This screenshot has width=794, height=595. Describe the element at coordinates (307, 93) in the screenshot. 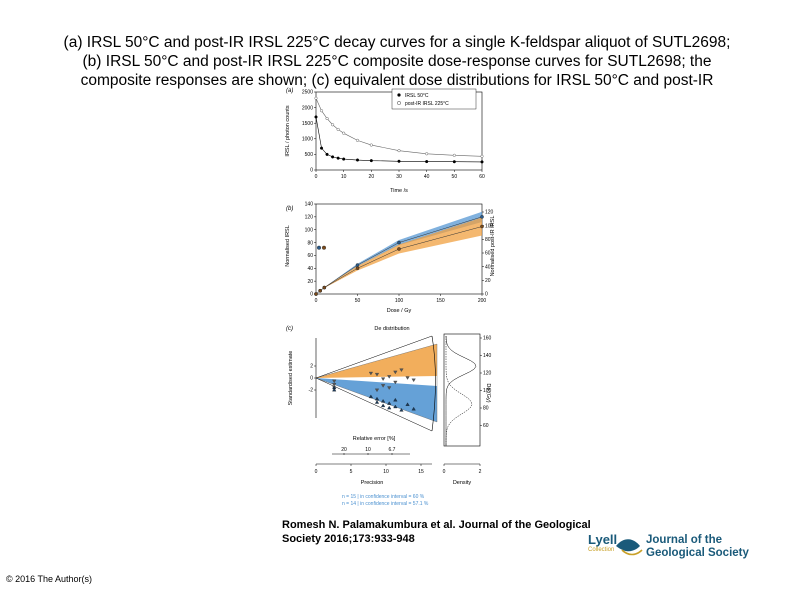

I see `panel-a-ytick-label: 2500` at that location.